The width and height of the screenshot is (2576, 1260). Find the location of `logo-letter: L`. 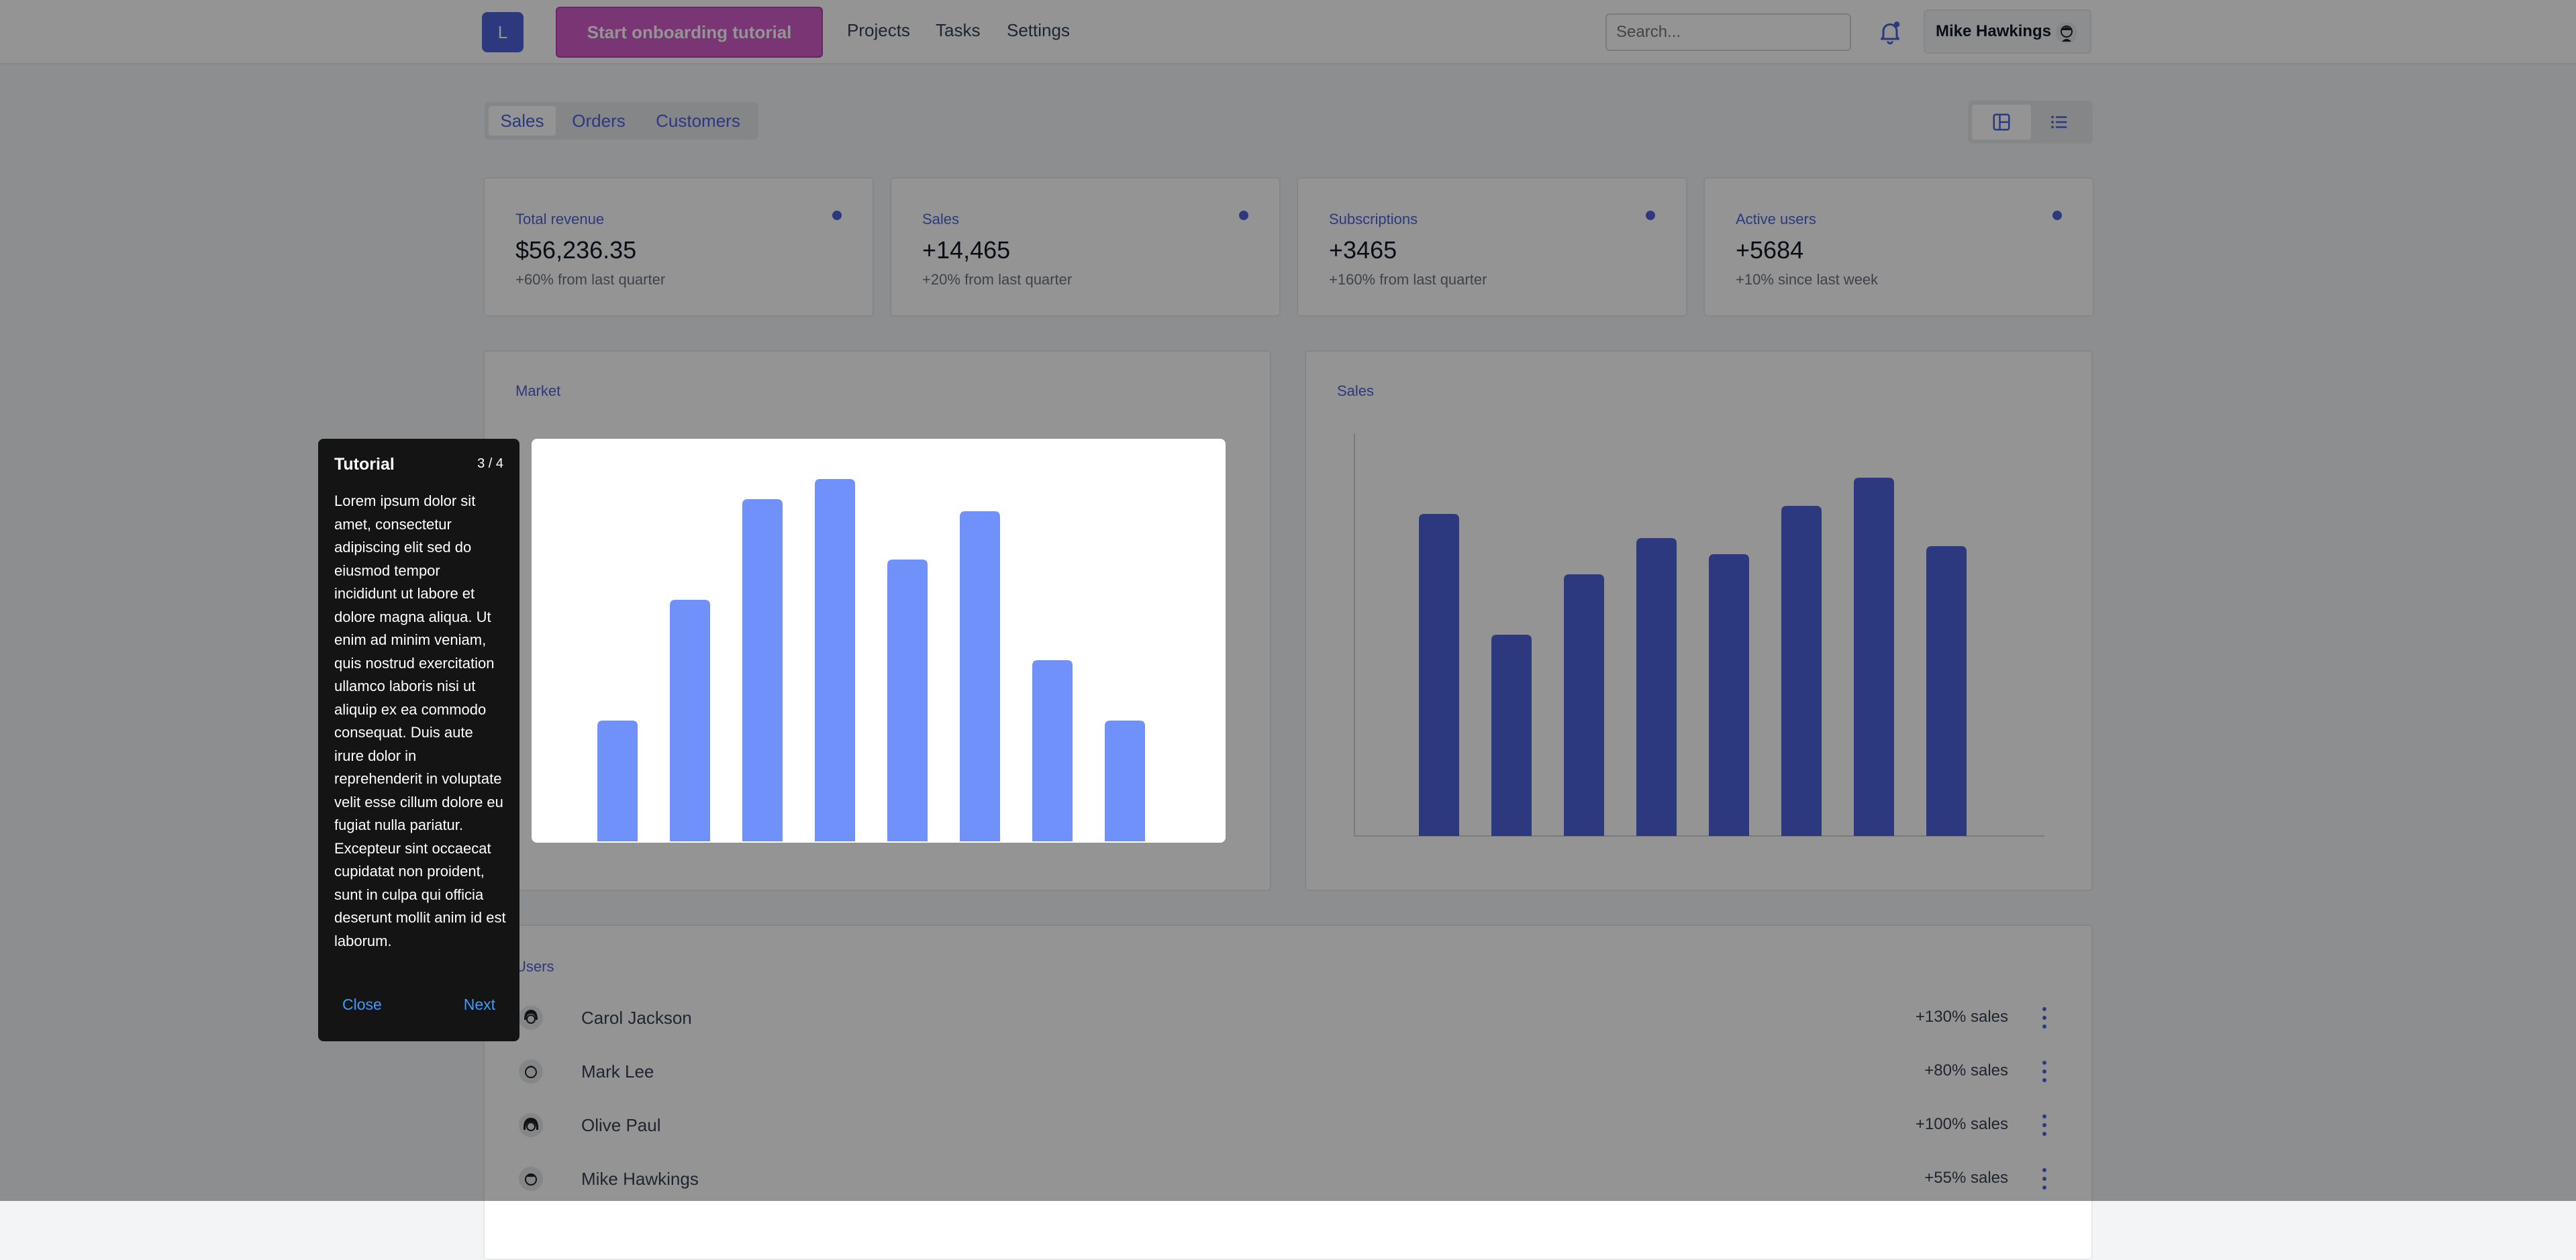

logo-letter: L is located at coordinates (502, 32).